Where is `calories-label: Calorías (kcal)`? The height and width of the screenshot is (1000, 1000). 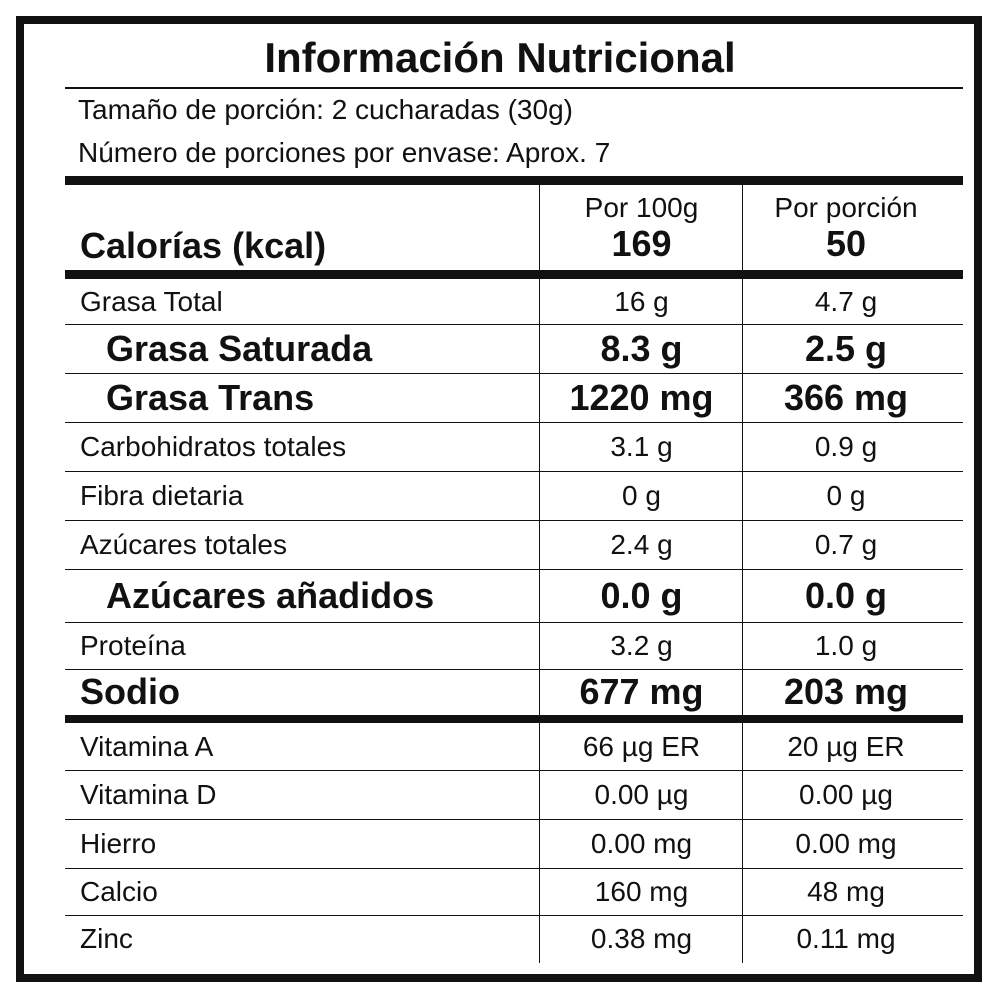 calories-label: Calorías (kcal) is located at coordinates (203, 245).